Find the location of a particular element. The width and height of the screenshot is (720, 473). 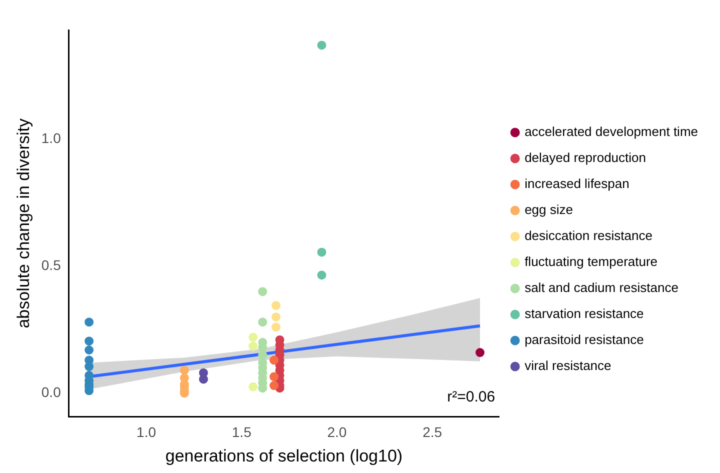

legend-label: desiccation resistance is located at coordinates (588, 236).